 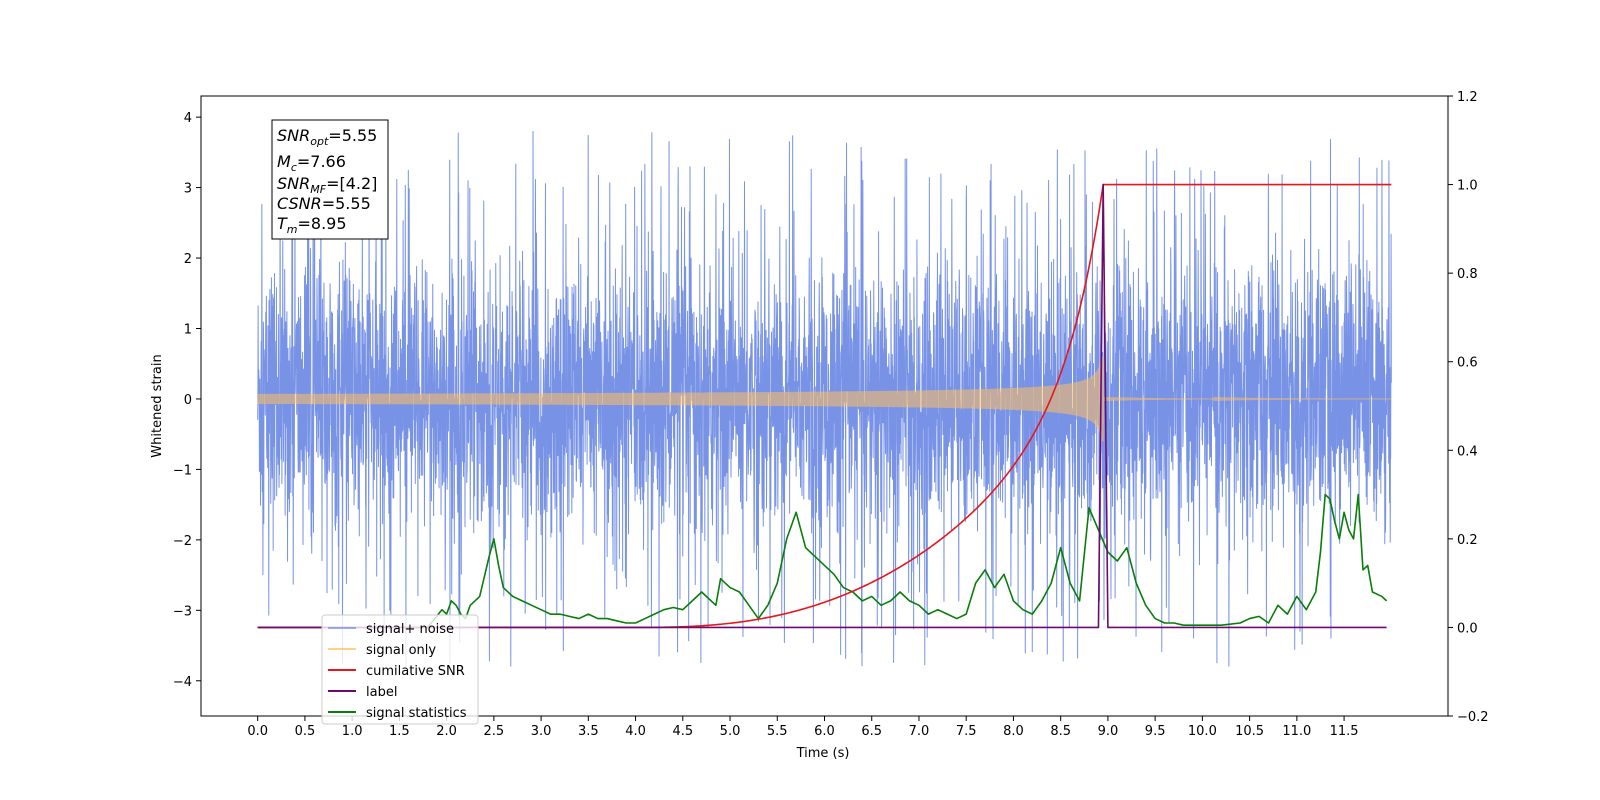 I want to click on annotation-tm: Tm=8.95, so click(x=312, y=225).